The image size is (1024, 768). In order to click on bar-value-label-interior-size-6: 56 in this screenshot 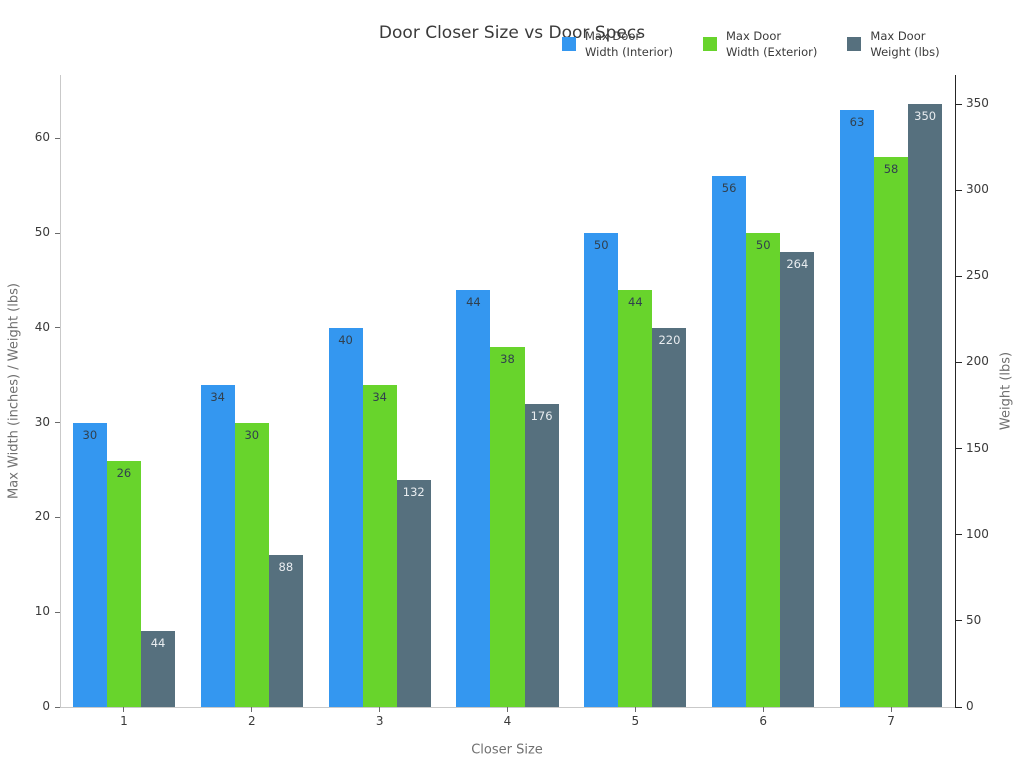, I will do `click(729, 188)`.